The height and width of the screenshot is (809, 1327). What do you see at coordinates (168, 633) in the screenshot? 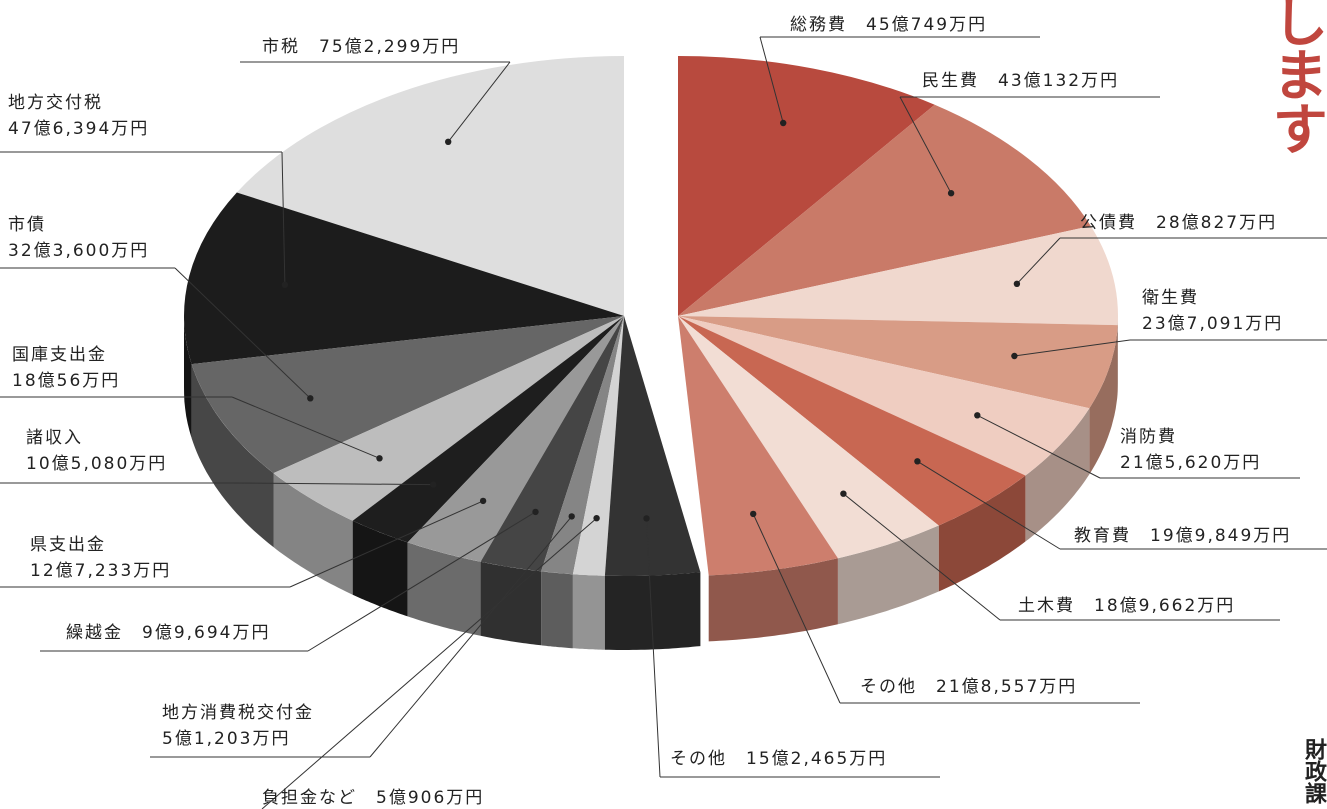
I see `revenue-label-6-line-0: 繰越金 9億9,694万円` at bounding box center [168, 633].